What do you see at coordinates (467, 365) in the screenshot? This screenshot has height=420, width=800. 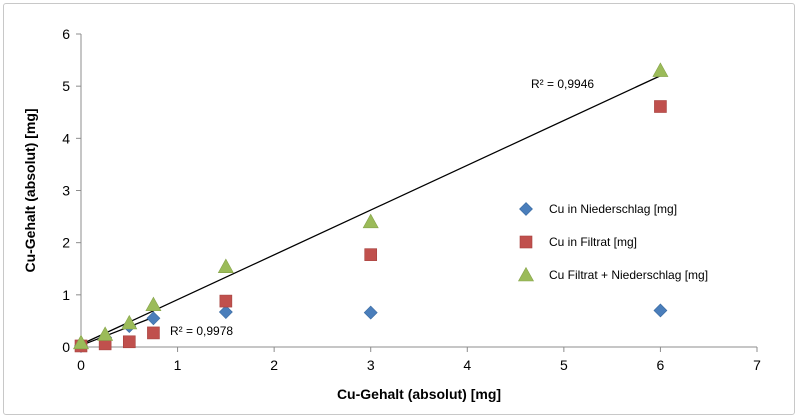 I see `x-tick-label: 4` at bounding box center [467, 365].